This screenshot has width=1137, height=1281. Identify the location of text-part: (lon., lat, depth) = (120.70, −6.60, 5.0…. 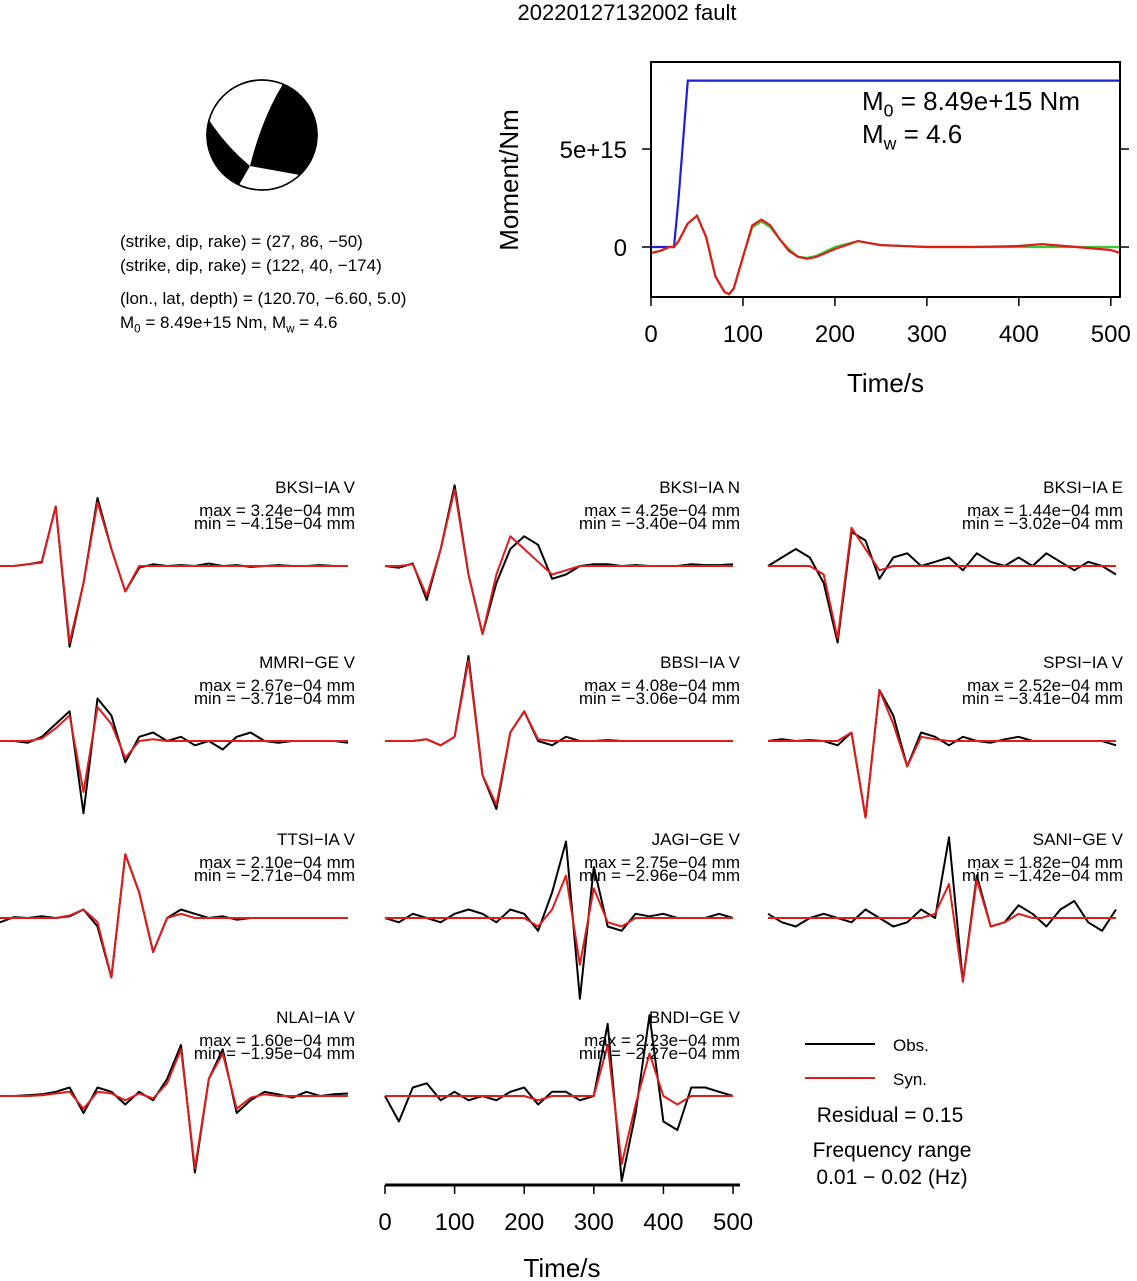
(263, 298).